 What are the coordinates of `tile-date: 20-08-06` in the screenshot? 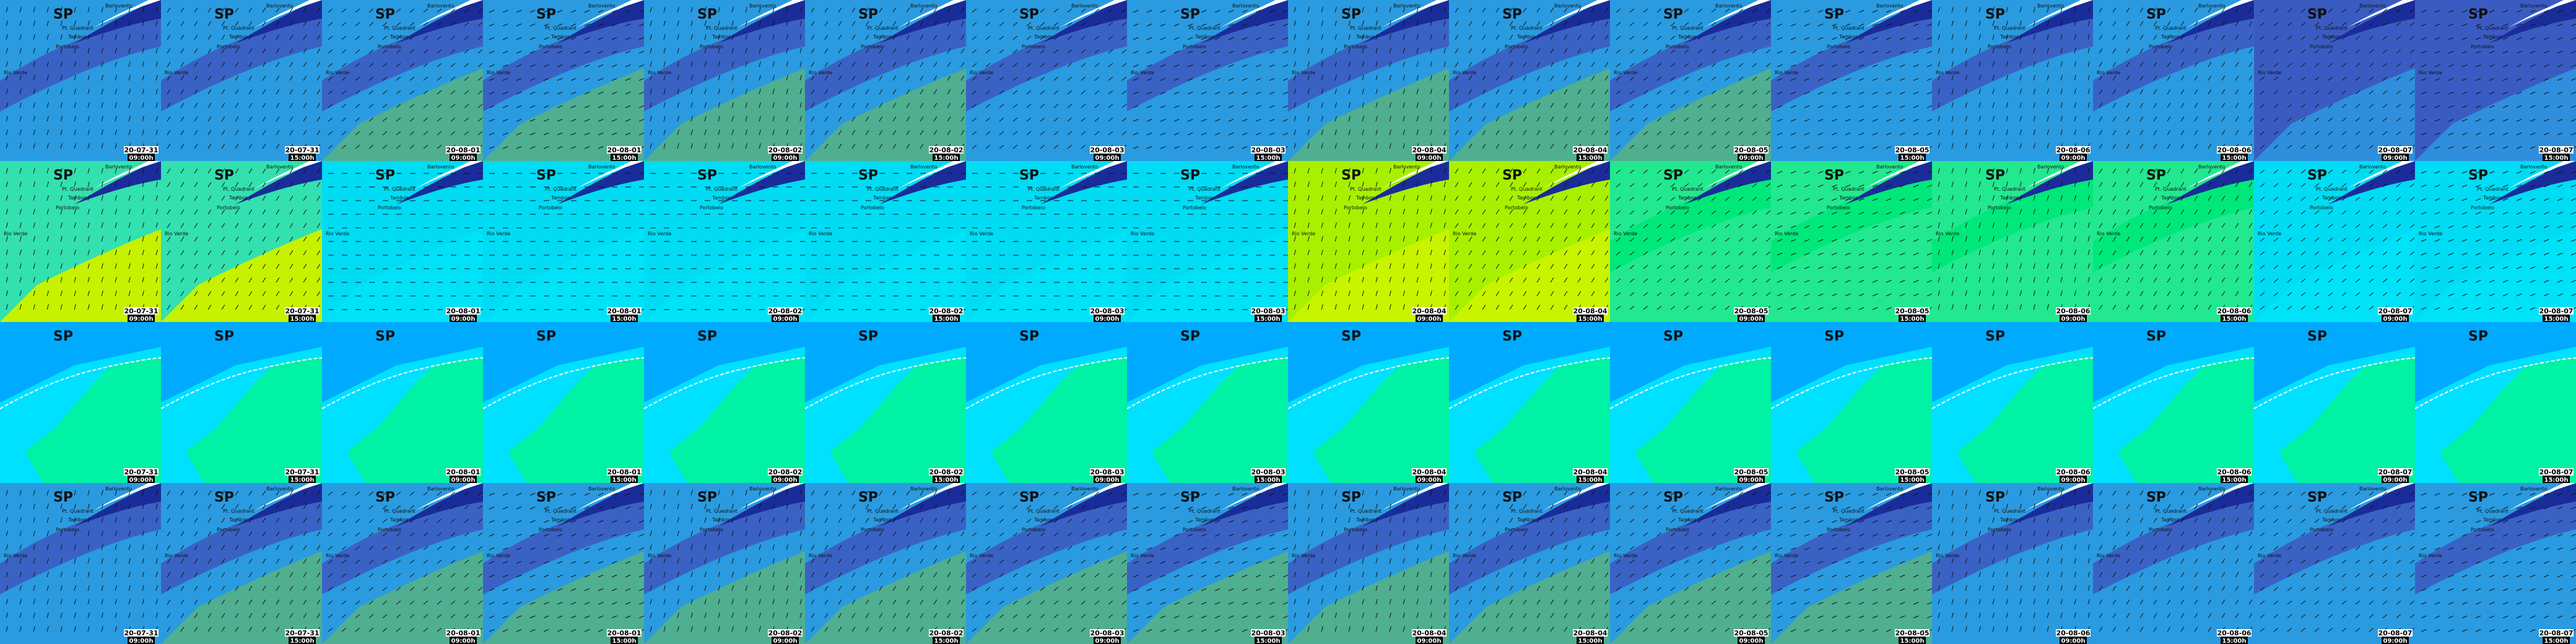 It's located at (2234, 311).